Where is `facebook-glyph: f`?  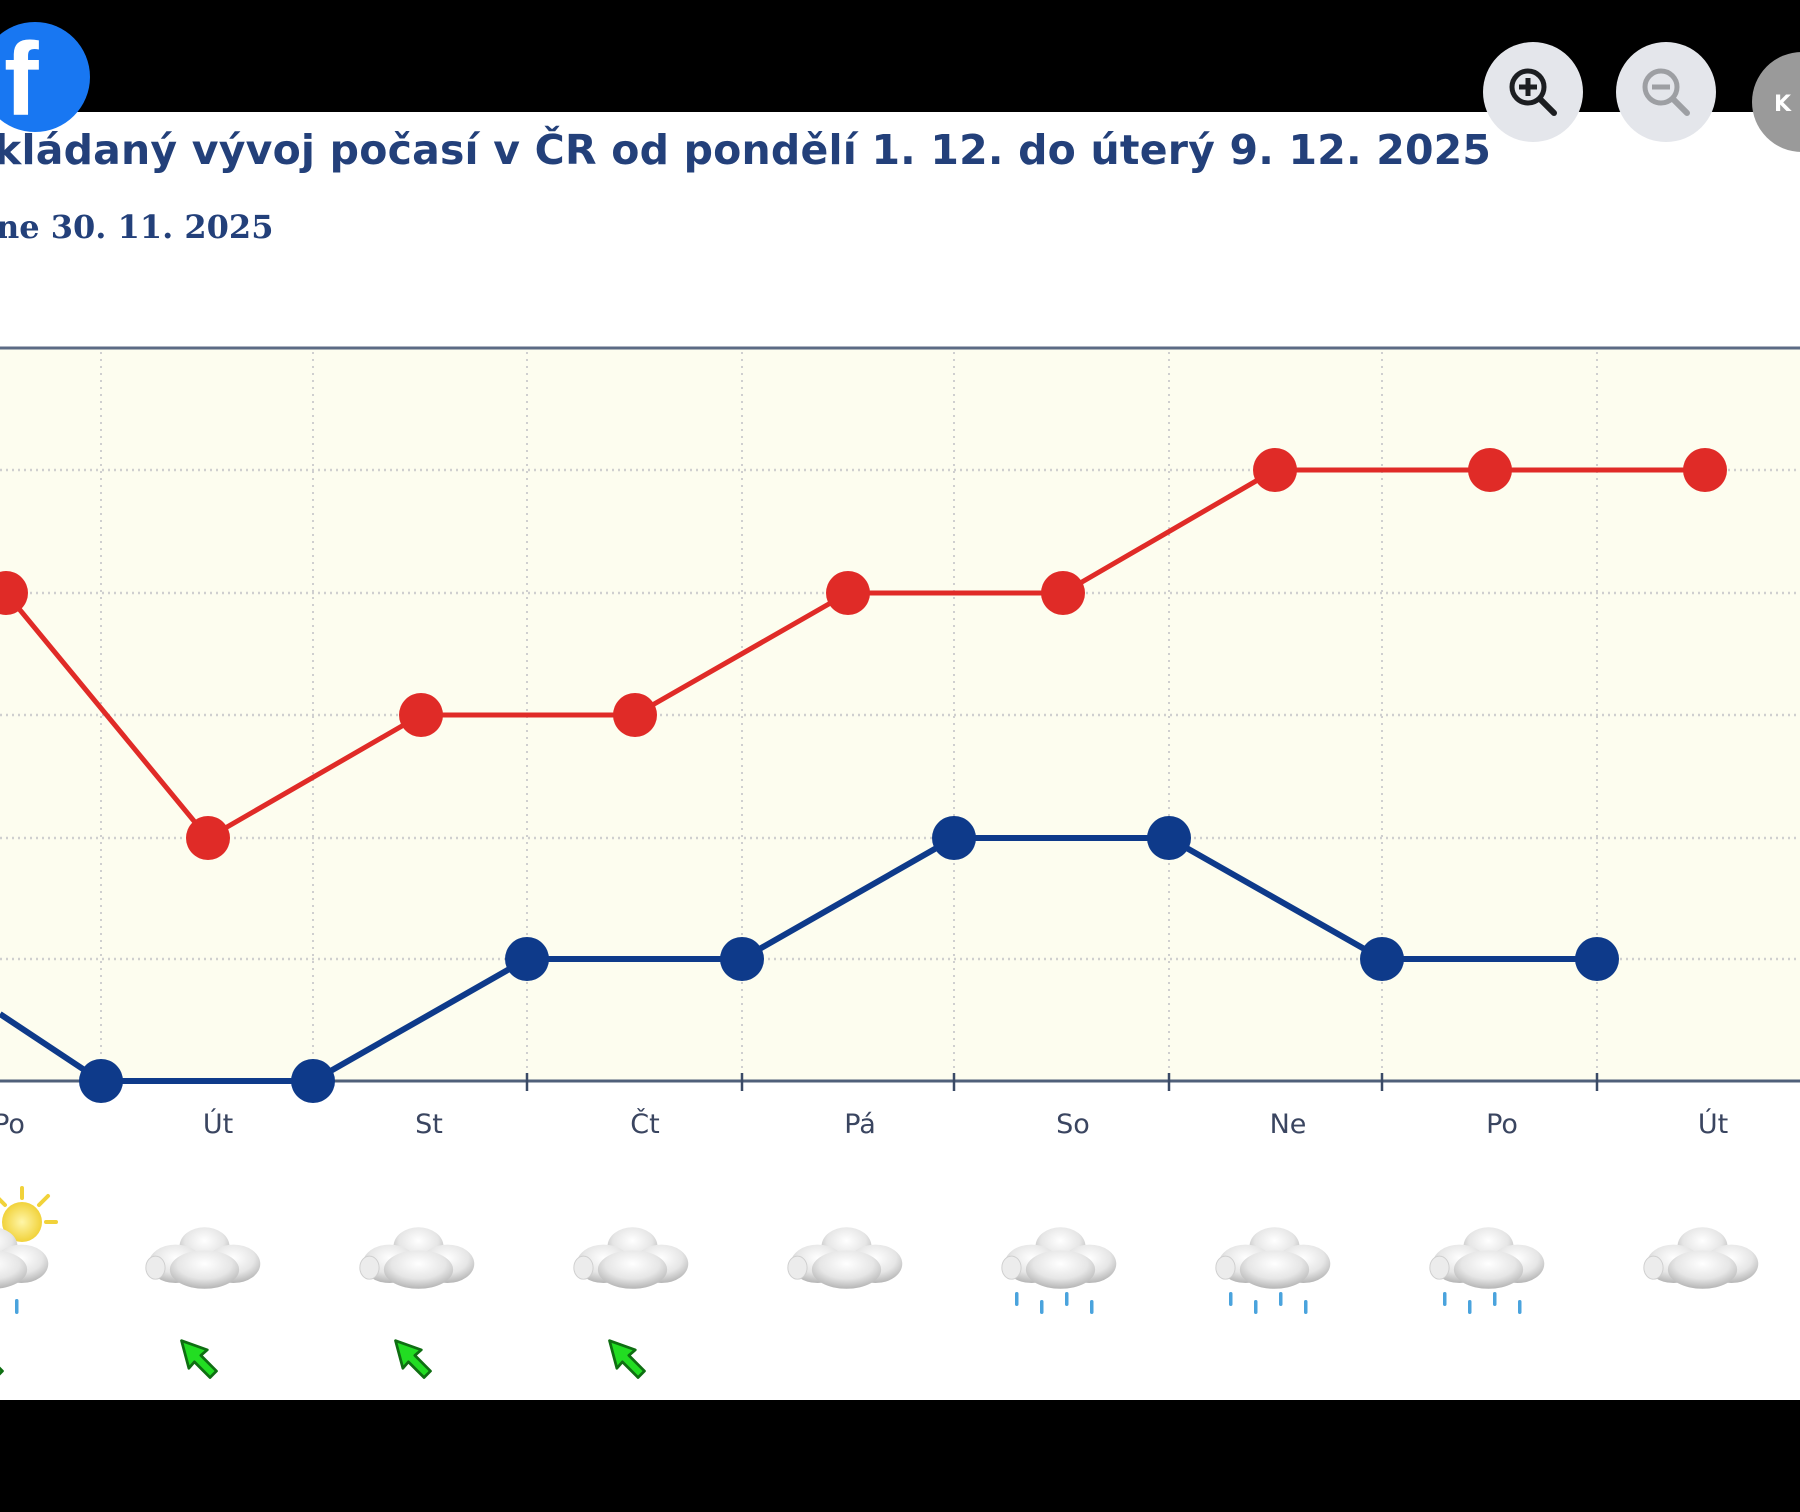 facebook-glyph: f is located at coordinates (21, 77).